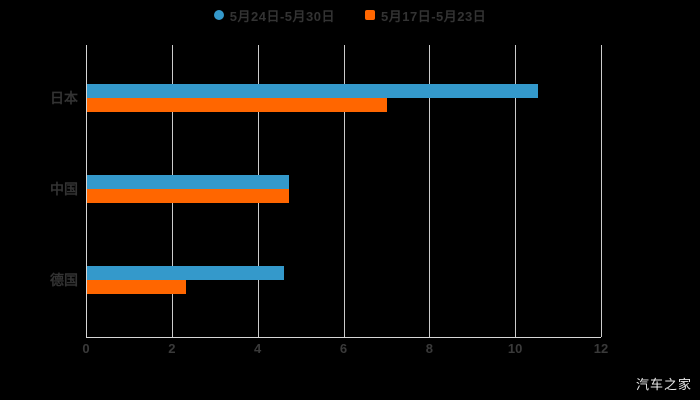  Describe the element at coordinates (237, 105) in the screenshot. I see `bar-日本-series-2` at that location.